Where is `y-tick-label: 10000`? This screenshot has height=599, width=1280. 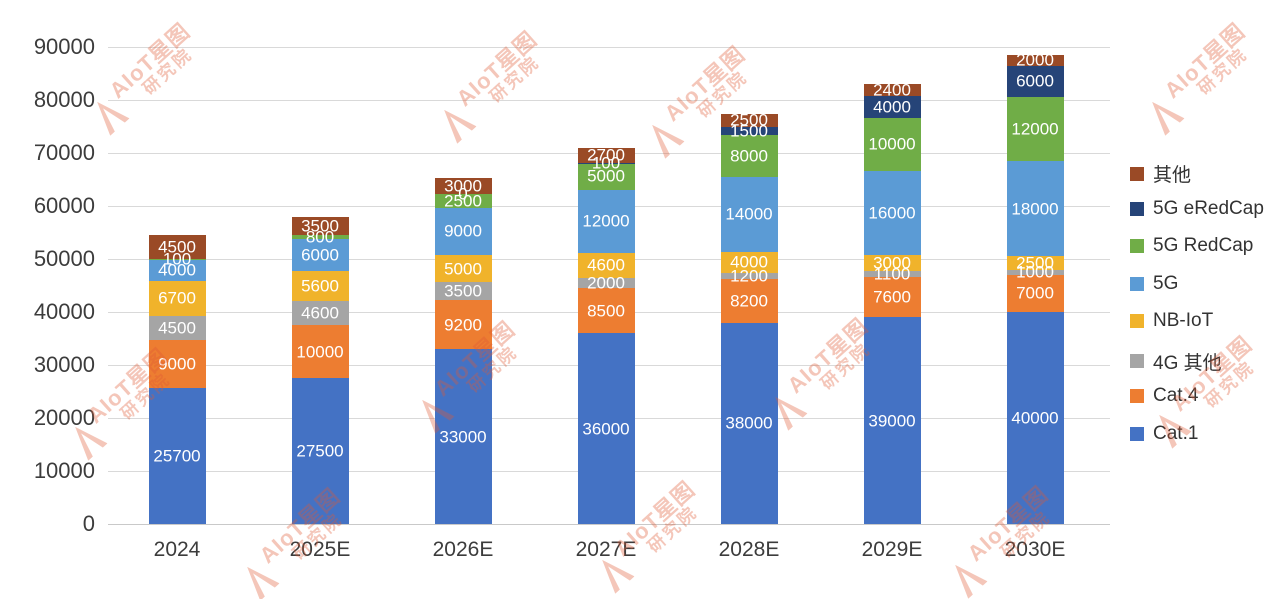 y-tick-label: 10000 is located at coordinates (64, 470).